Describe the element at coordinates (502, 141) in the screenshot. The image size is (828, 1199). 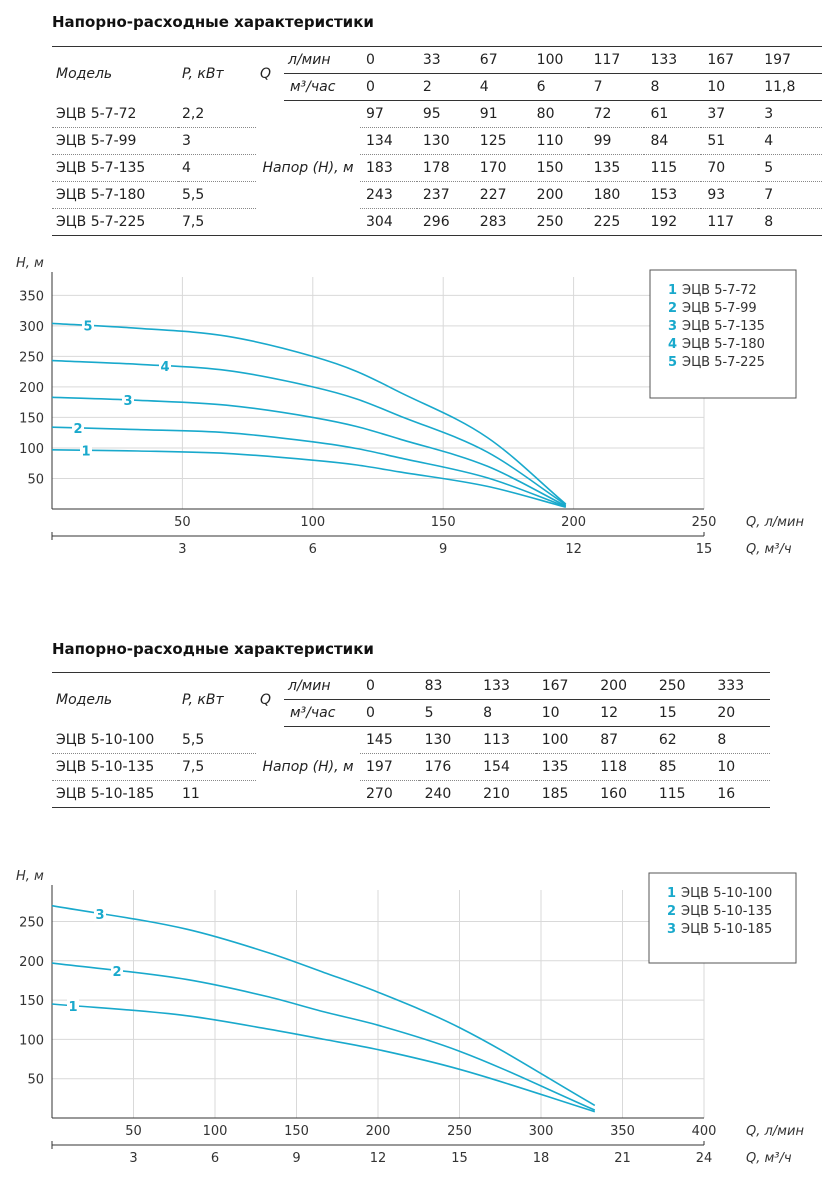
I see `head-cell: 125` at that location.